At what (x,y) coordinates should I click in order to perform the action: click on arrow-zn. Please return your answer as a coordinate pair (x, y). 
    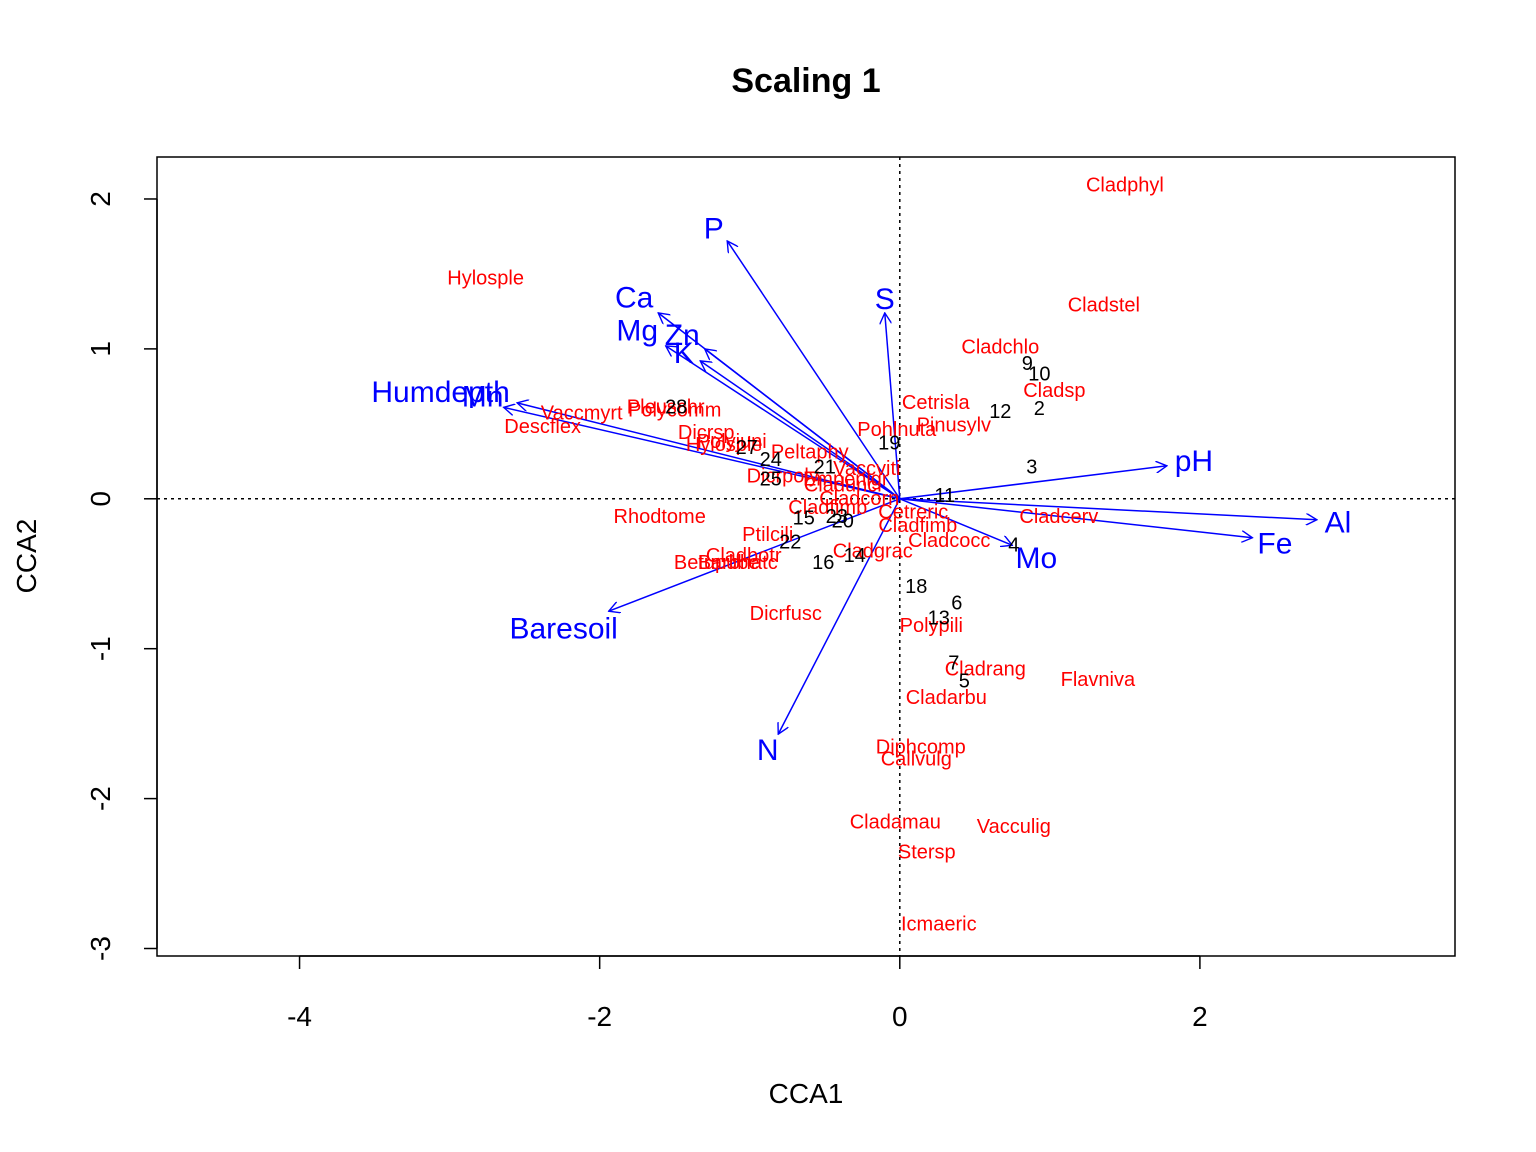
    Looking at the image, I should click on (803, 424).